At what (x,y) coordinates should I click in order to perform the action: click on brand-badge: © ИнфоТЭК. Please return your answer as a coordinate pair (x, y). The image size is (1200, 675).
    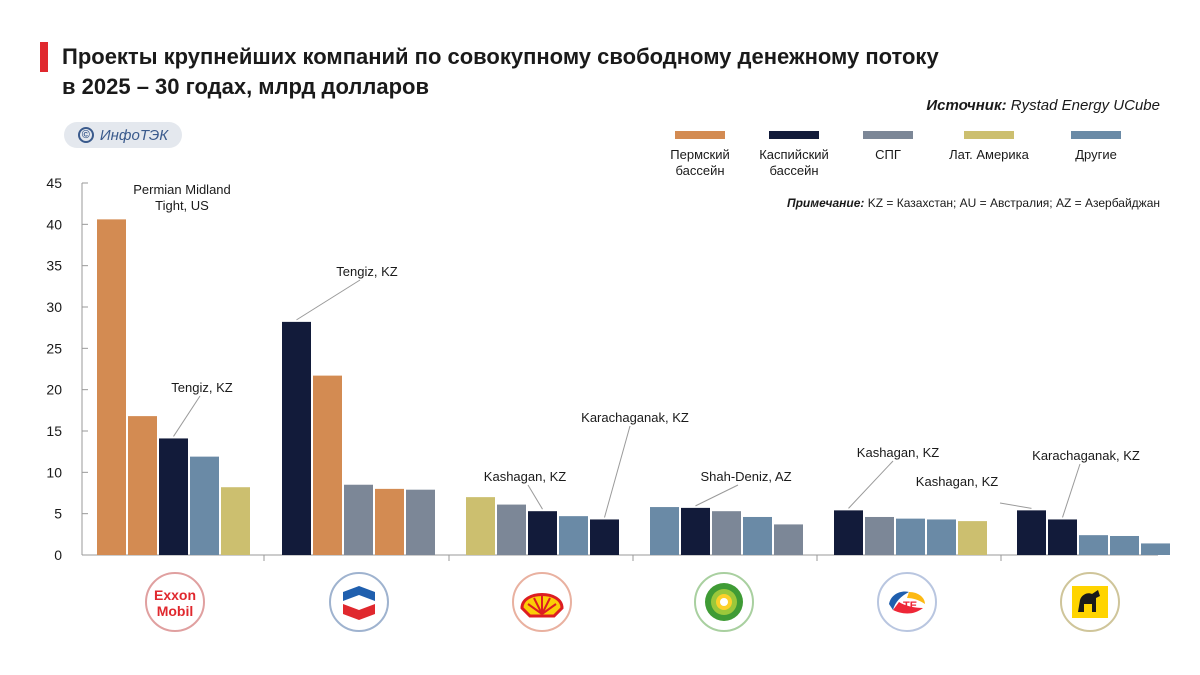
    Looking at the image, I should click on (123, 135).